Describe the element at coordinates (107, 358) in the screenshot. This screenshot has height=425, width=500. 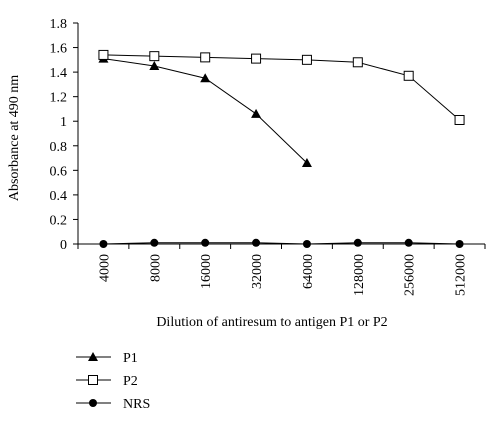
I see `legend-item-p1: P1` at that location.